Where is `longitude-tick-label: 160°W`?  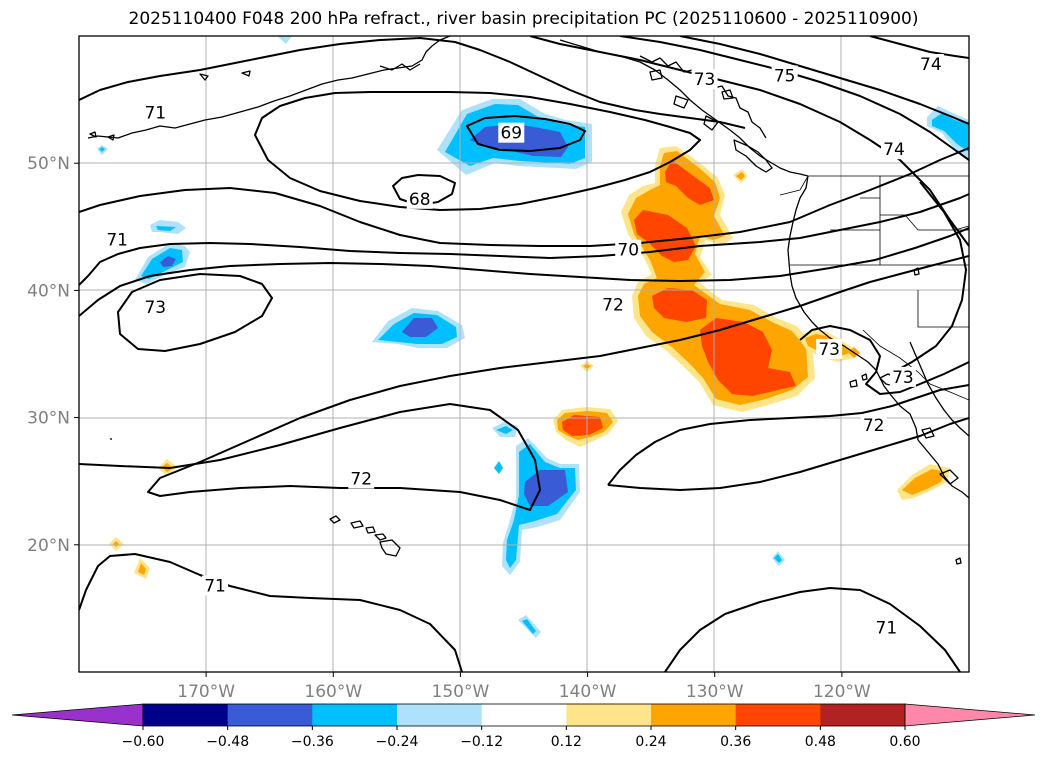
longitude-tick-label: 160°W is located at coordinates (333, 692).